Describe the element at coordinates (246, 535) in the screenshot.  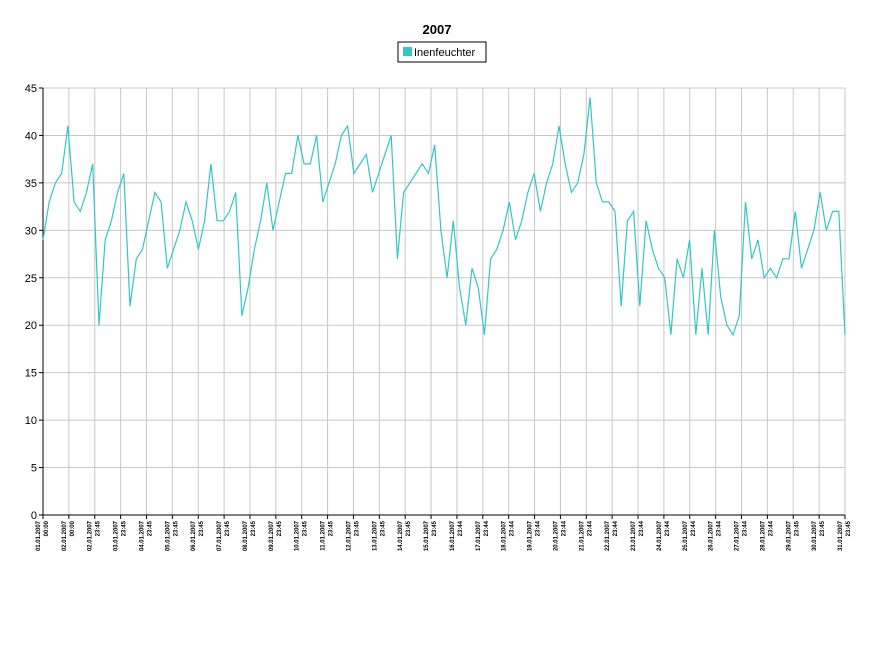
I see `x-tick-label: 08.01.2007` at that location.